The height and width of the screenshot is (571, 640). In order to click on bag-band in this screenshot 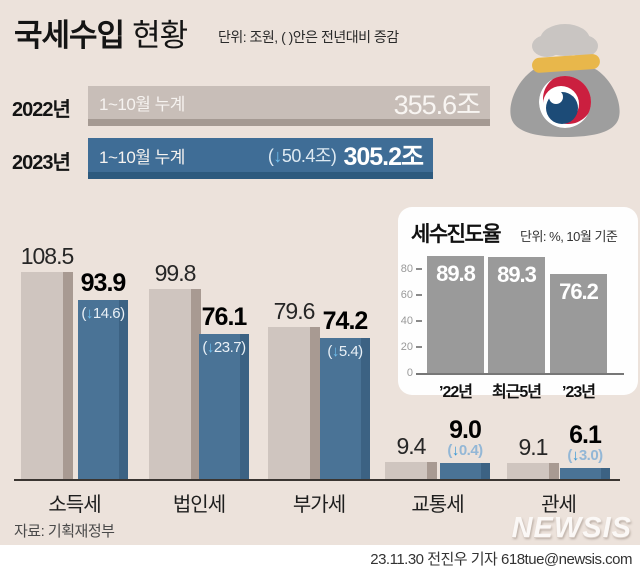, I will do `click(566, 63)`.